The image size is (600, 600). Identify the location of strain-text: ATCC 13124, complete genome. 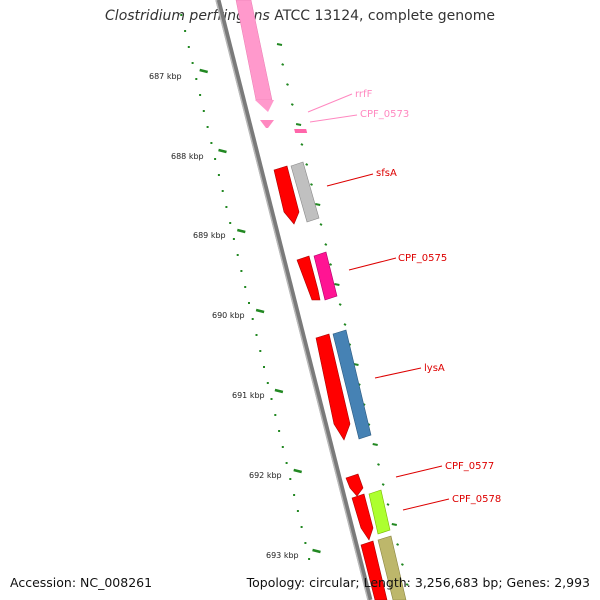
(382, 16).